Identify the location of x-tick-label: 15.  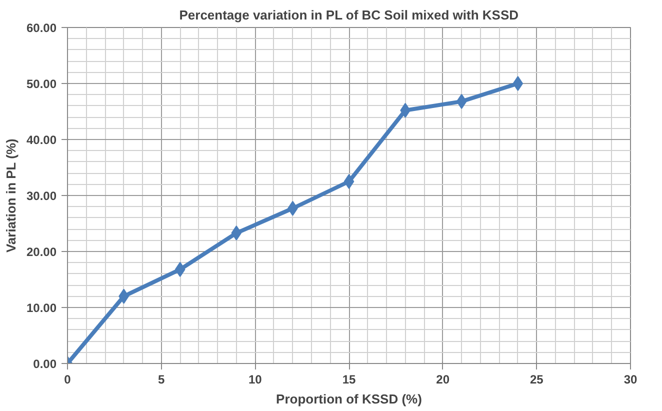
(349, 379).